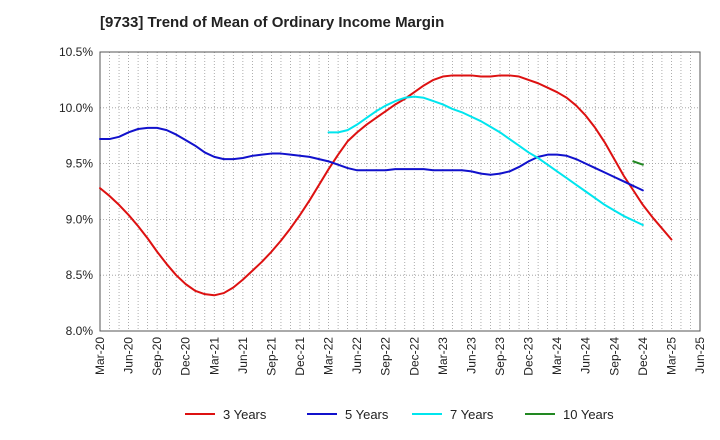  Describe the element at coordinates (586, 355) in the screenshot. I see `x-tick-label: Jun-24` at that location.